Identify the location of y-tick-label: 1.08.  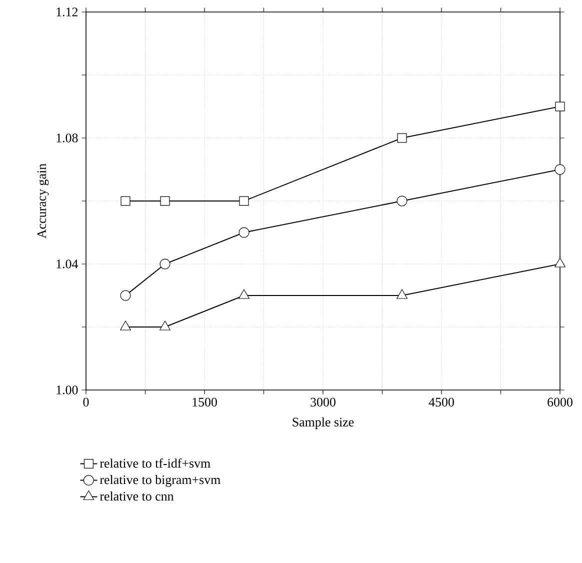
(67, 138).